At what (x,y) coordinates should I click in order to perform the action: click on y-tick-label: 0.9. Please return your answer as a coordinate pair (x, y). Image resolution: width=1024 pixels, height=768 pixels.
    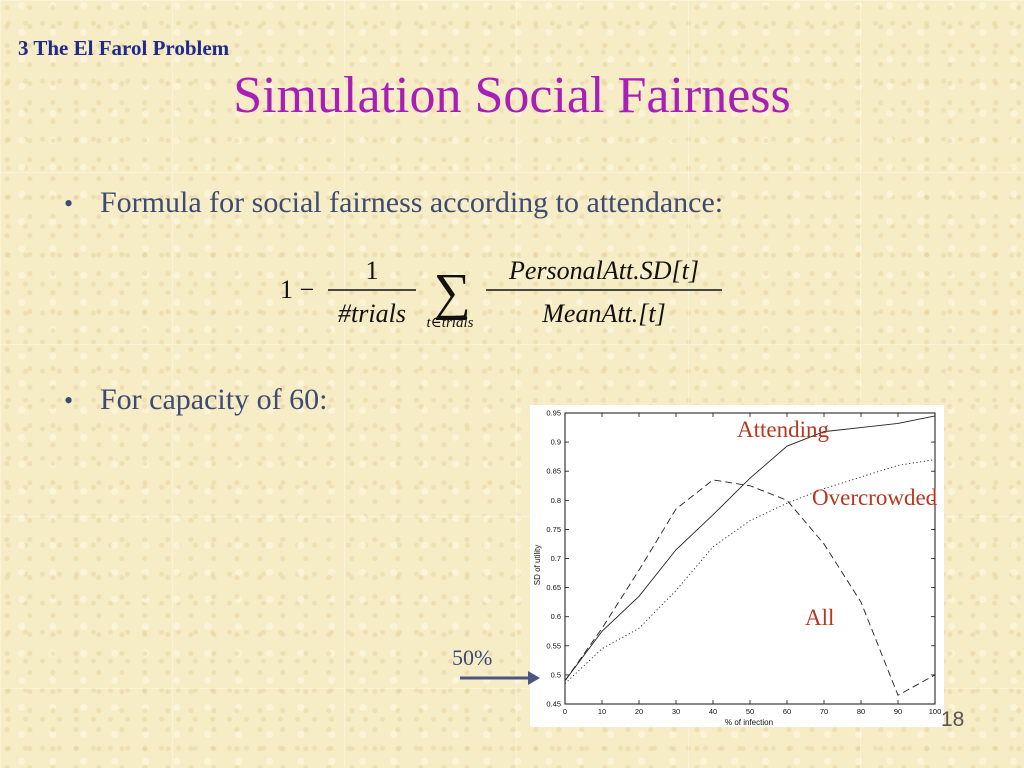
    Looking at the image, I should click on (556, 442).